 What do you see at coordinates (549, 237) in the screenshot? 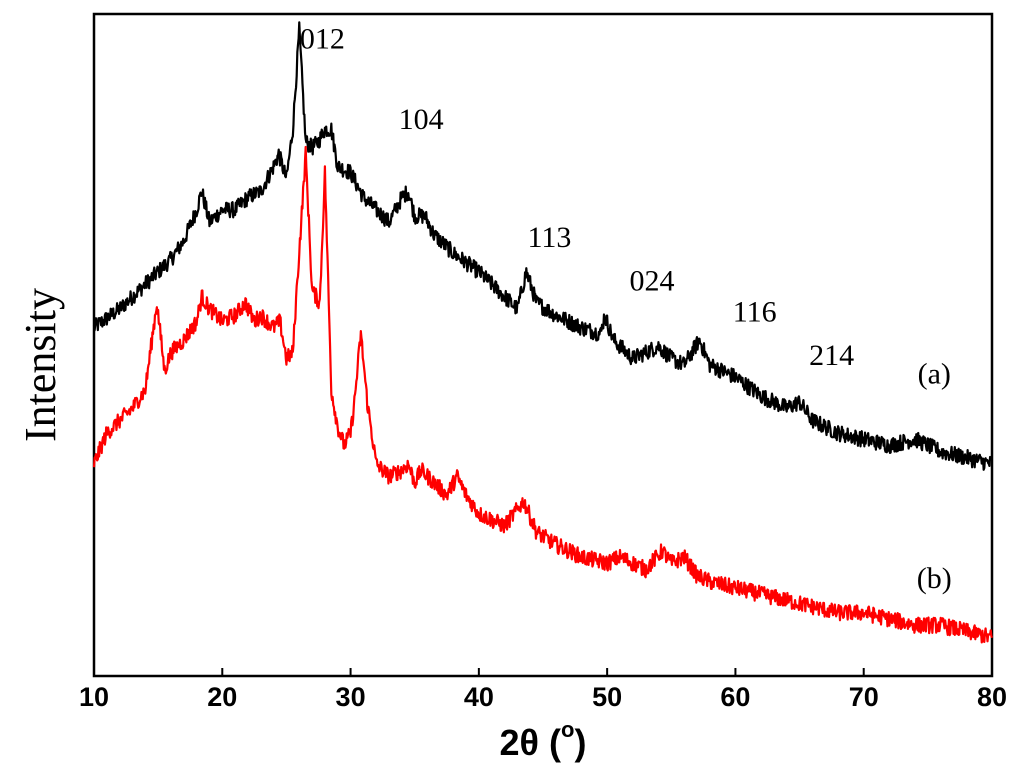
I see `peak-label: 113` at bounding box center [549, 237].